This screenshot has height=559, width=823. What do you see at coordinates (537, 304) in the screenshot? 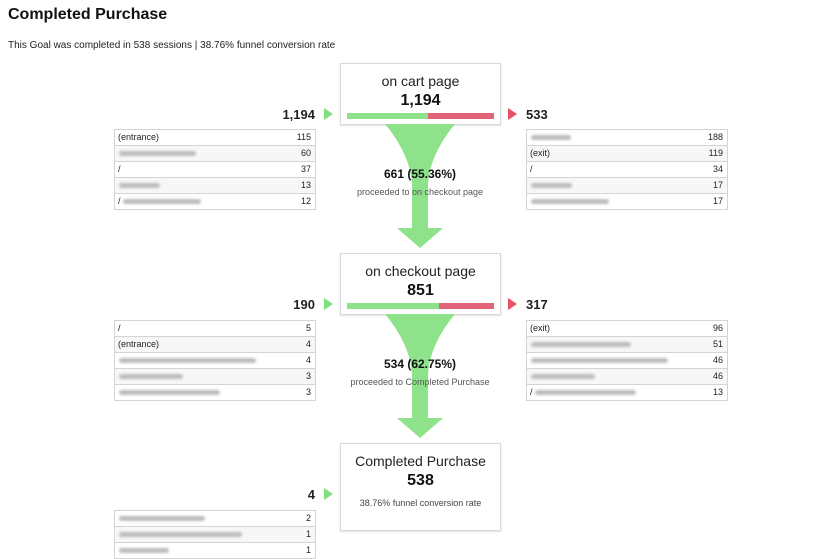
I see `exit-count: 317` at bounding box center [537, 304].